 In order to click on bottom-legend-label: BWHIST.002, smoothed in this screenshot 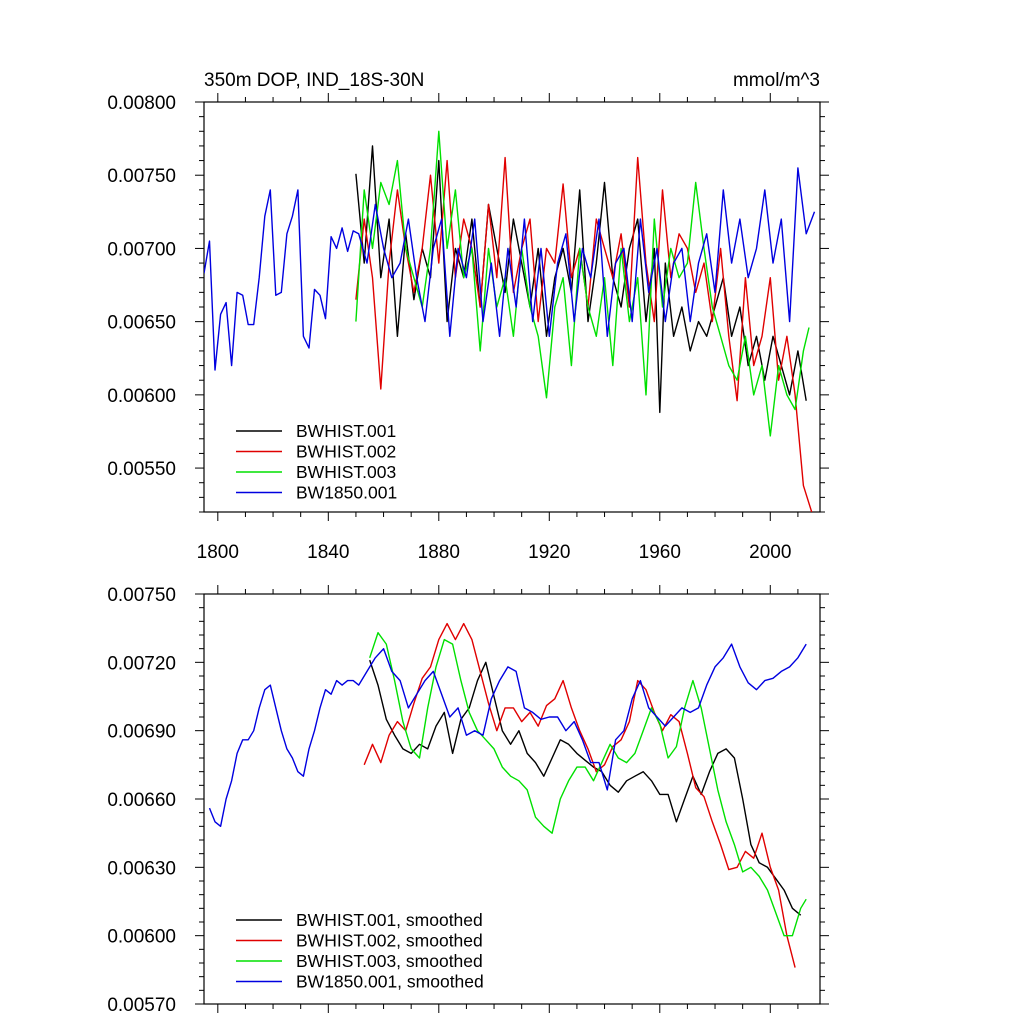, I will do `click(389, 941)`.